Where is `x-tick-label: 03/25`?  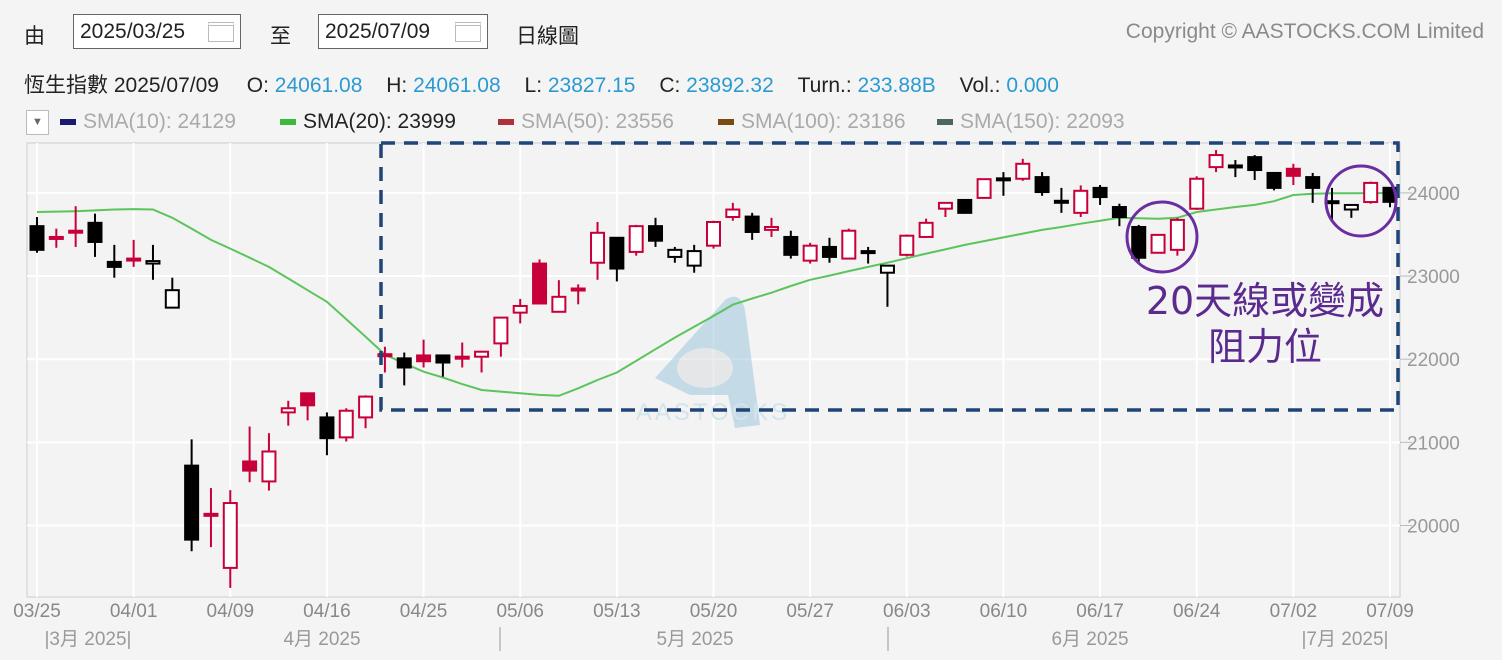
x-tick-label: 03/25 is located at coordinates (37, 611).